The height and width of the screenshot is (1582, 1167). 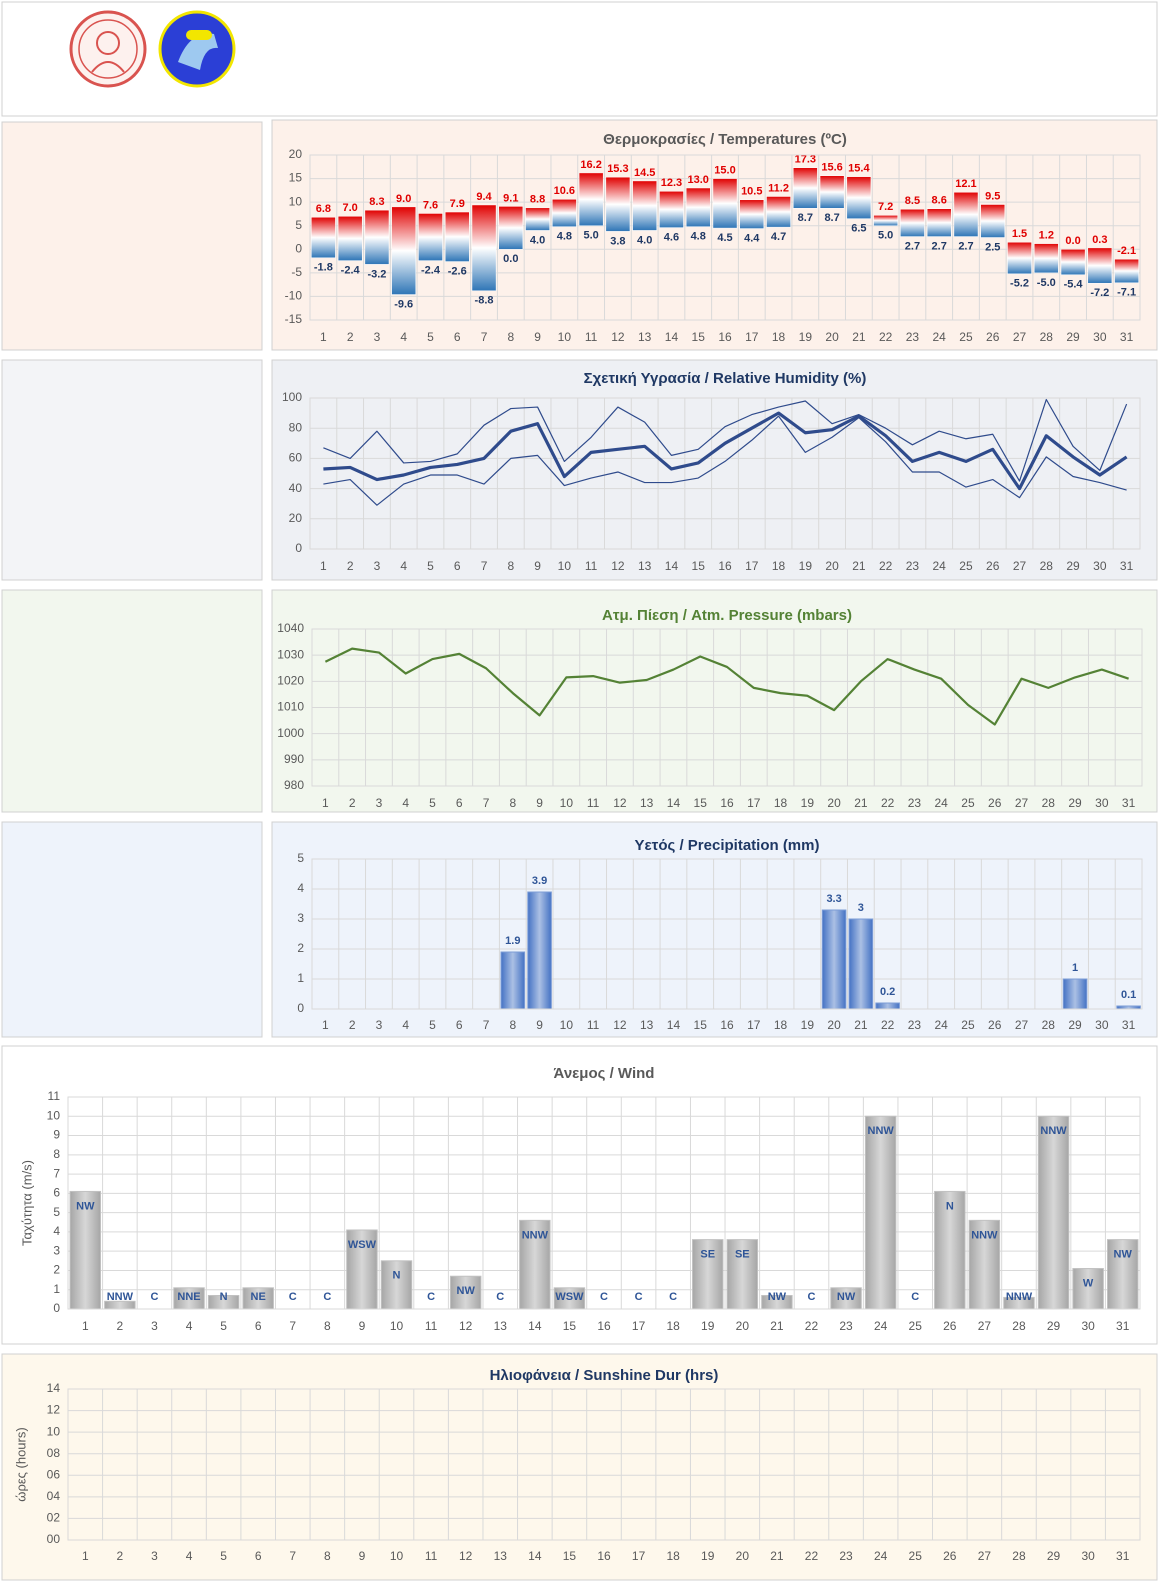 I want to click on value-label: 3, so click(x=861, y=908).